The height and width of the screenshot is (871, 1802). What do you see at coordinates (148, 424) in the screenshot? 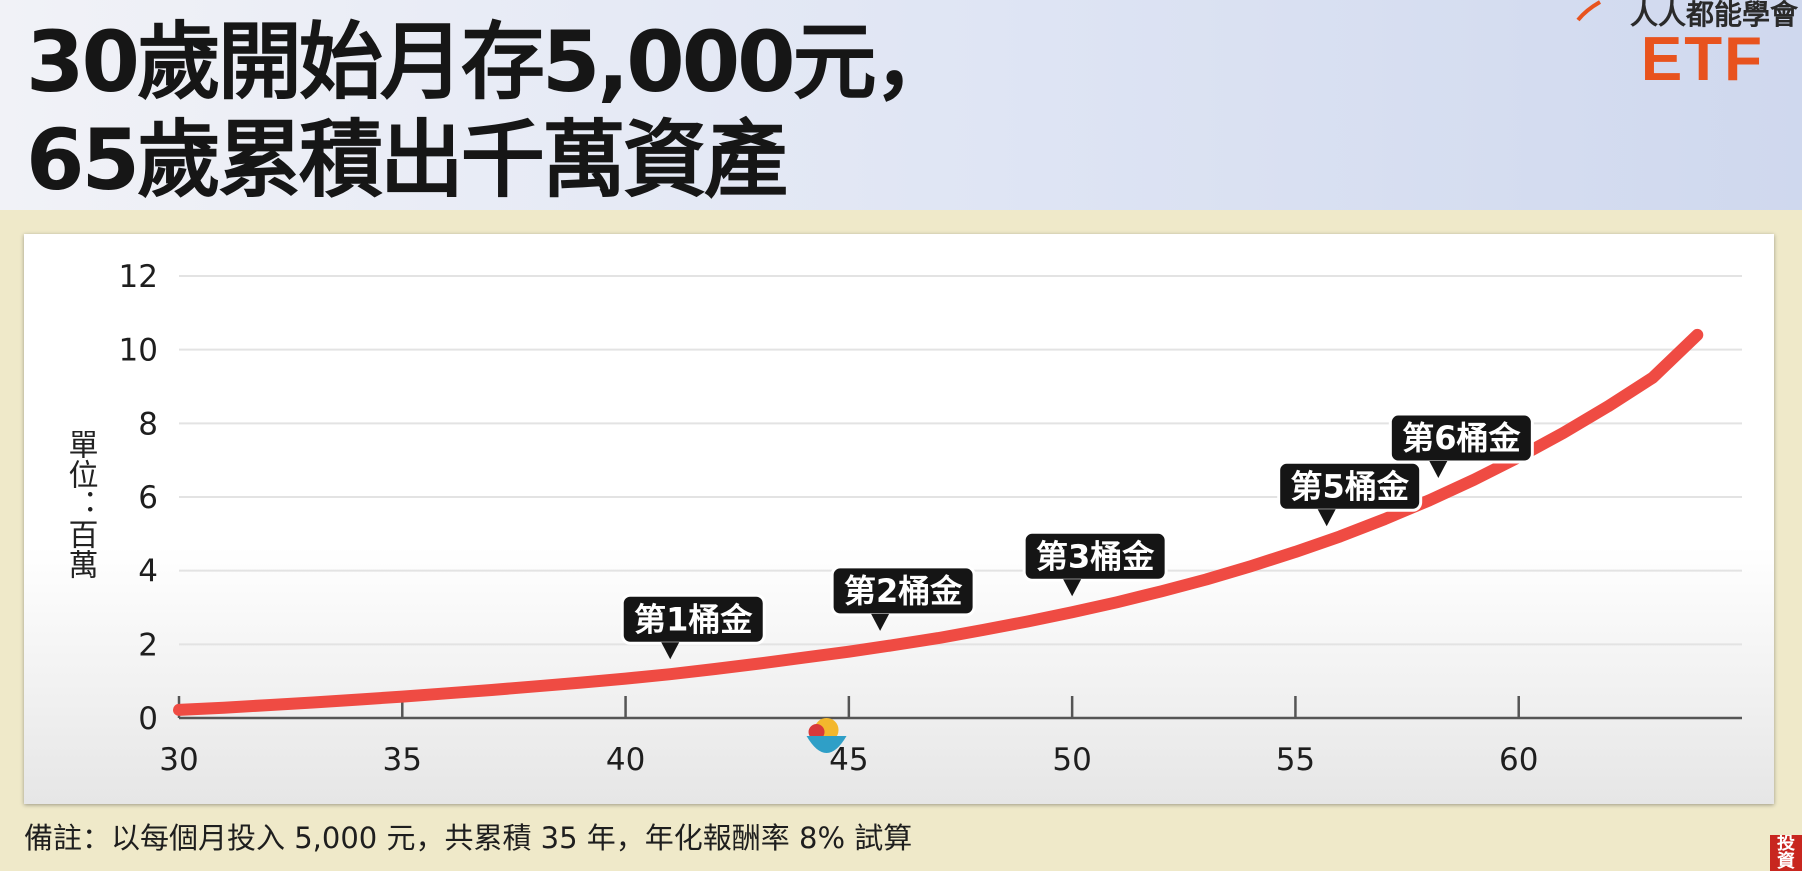
I see `y-tick-label: 8` at bounding box center [148, 424].